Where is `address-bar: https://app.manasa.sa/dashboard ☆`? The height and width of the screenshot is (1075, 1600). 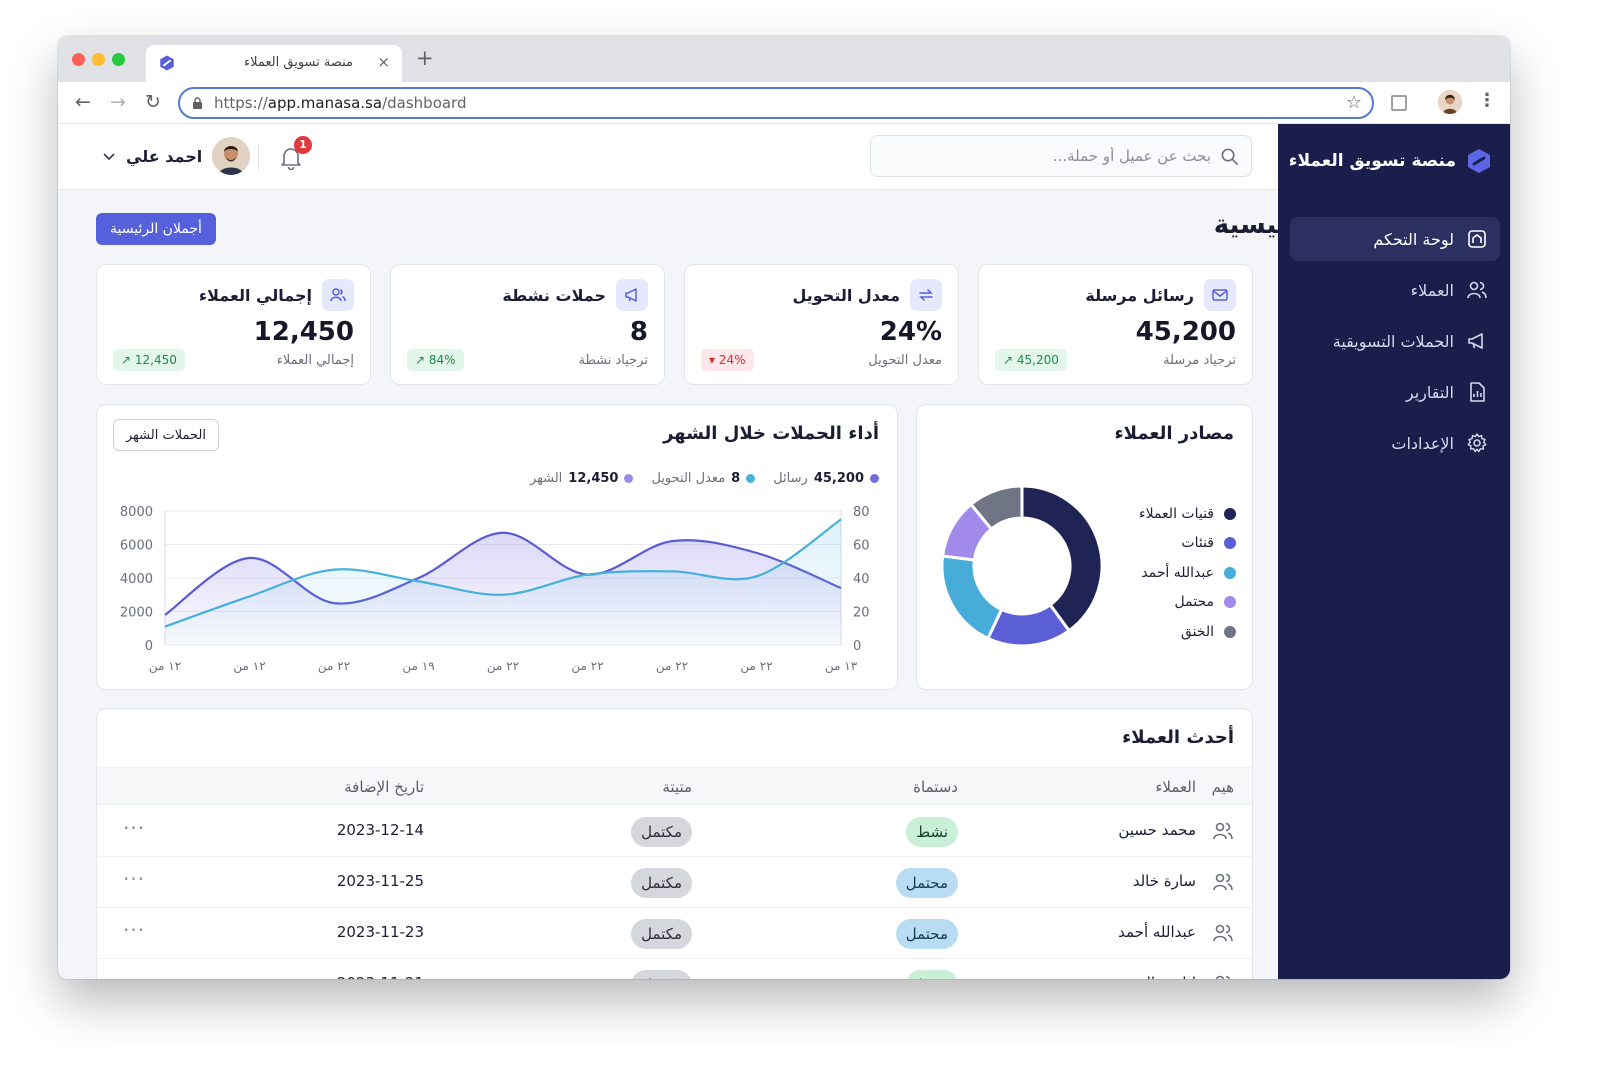
address-bar: https://app.manasa.sa/dashboard ☆ is located at coordinates (776, 103).